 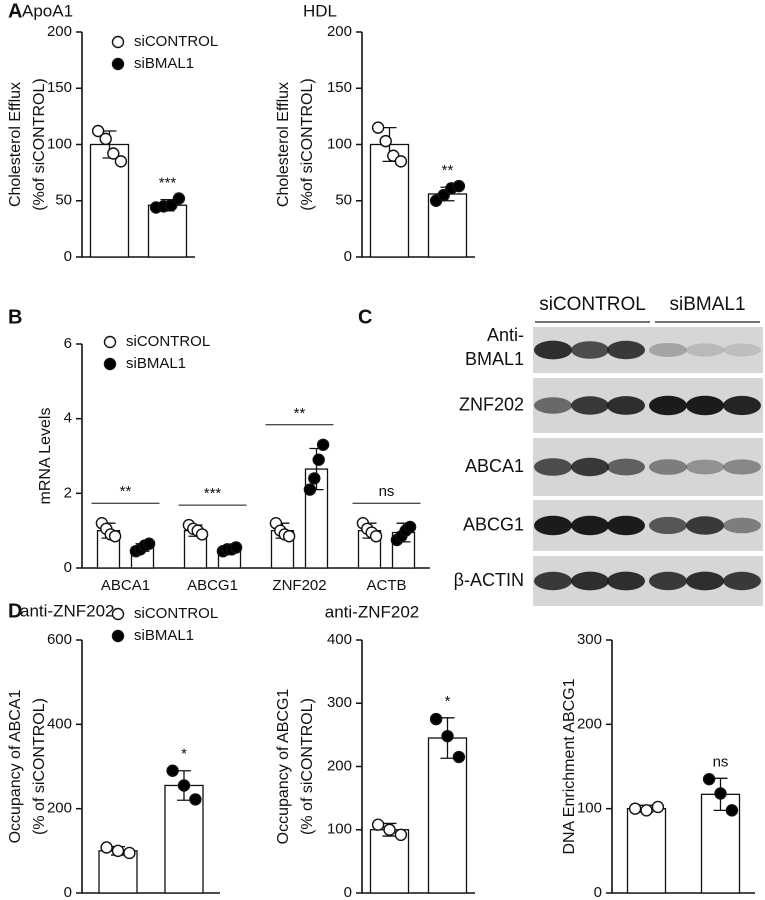 I want to click on y-axis-label: mRNA Levels, so click(x=45, y=456).